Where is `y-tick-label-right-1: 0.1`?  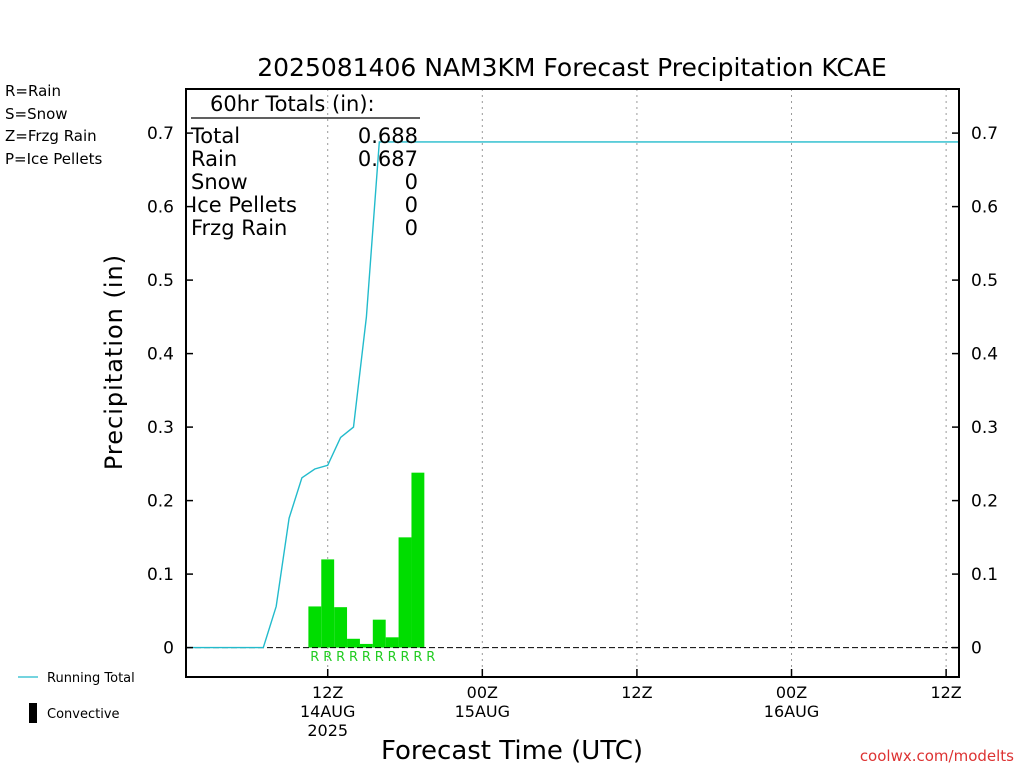 y-tick-label-right-1: 0.1 is located at coordinates (984, 575).